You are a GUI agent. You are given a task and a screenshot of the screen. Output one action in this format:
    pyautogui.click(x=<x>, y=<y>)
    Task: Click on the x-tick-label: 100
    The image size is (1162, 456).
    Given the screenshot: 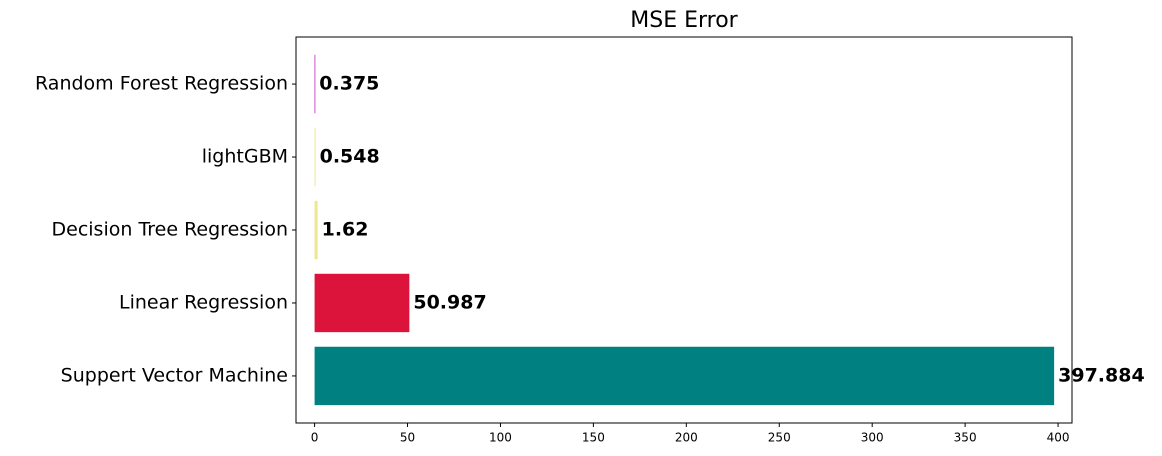 What is the action you would take?
    pyautogui.click(x=500, y=438)
    